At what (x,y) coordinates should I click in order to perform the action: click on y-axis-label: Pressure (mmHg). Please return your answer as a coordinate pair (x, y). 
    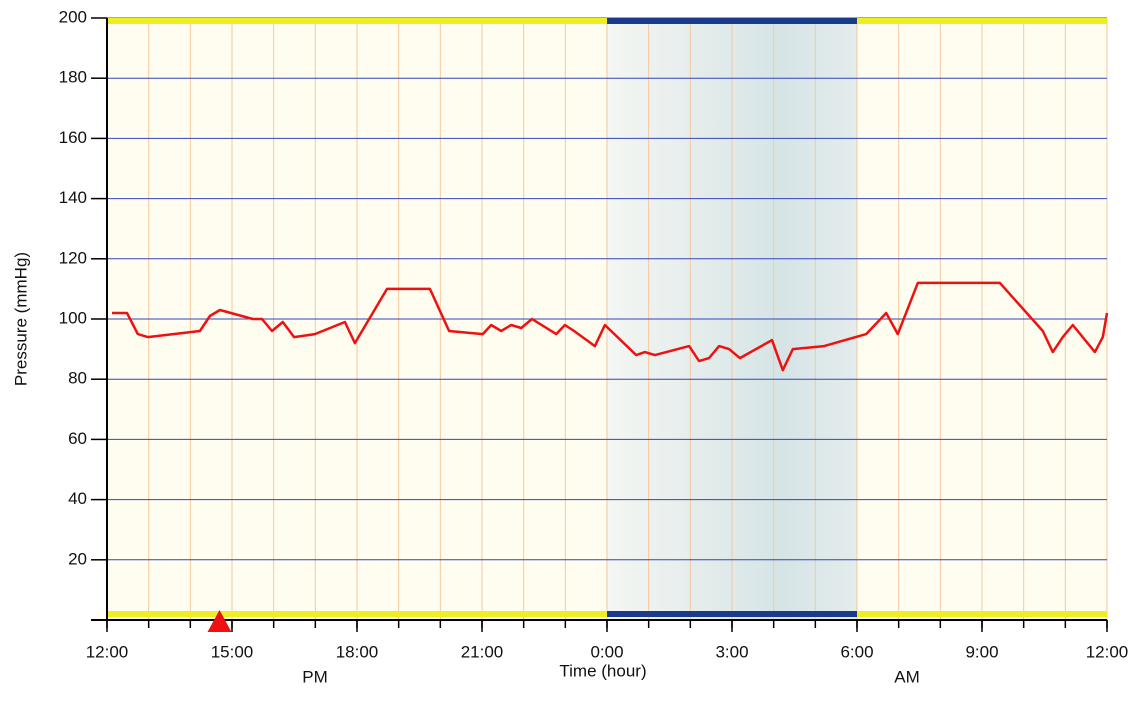
    Looking at the image, I should click on (20, 319).